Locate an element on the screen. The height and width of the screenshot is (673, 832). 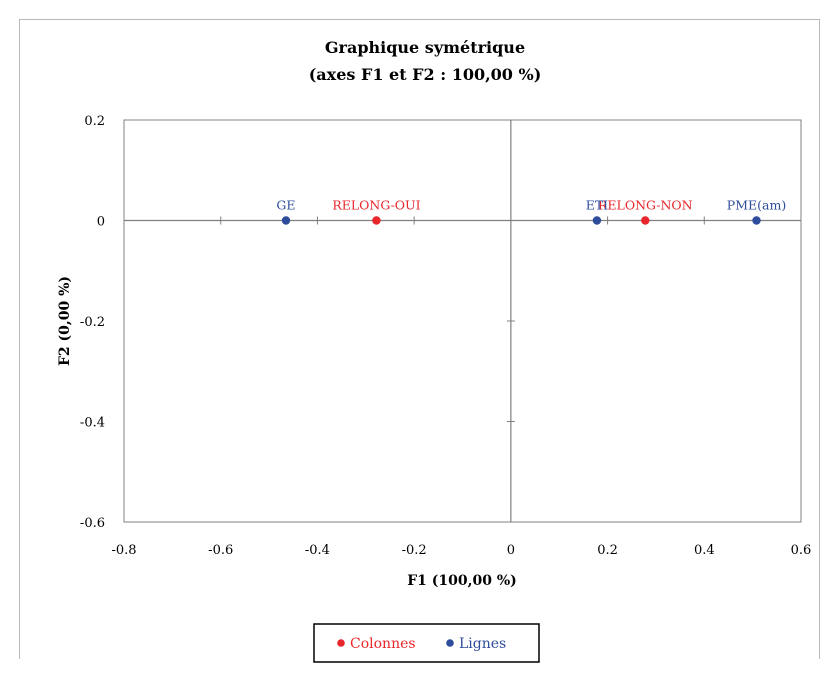
x-tick-label: 0.6 is located at coordinates (801, 550).